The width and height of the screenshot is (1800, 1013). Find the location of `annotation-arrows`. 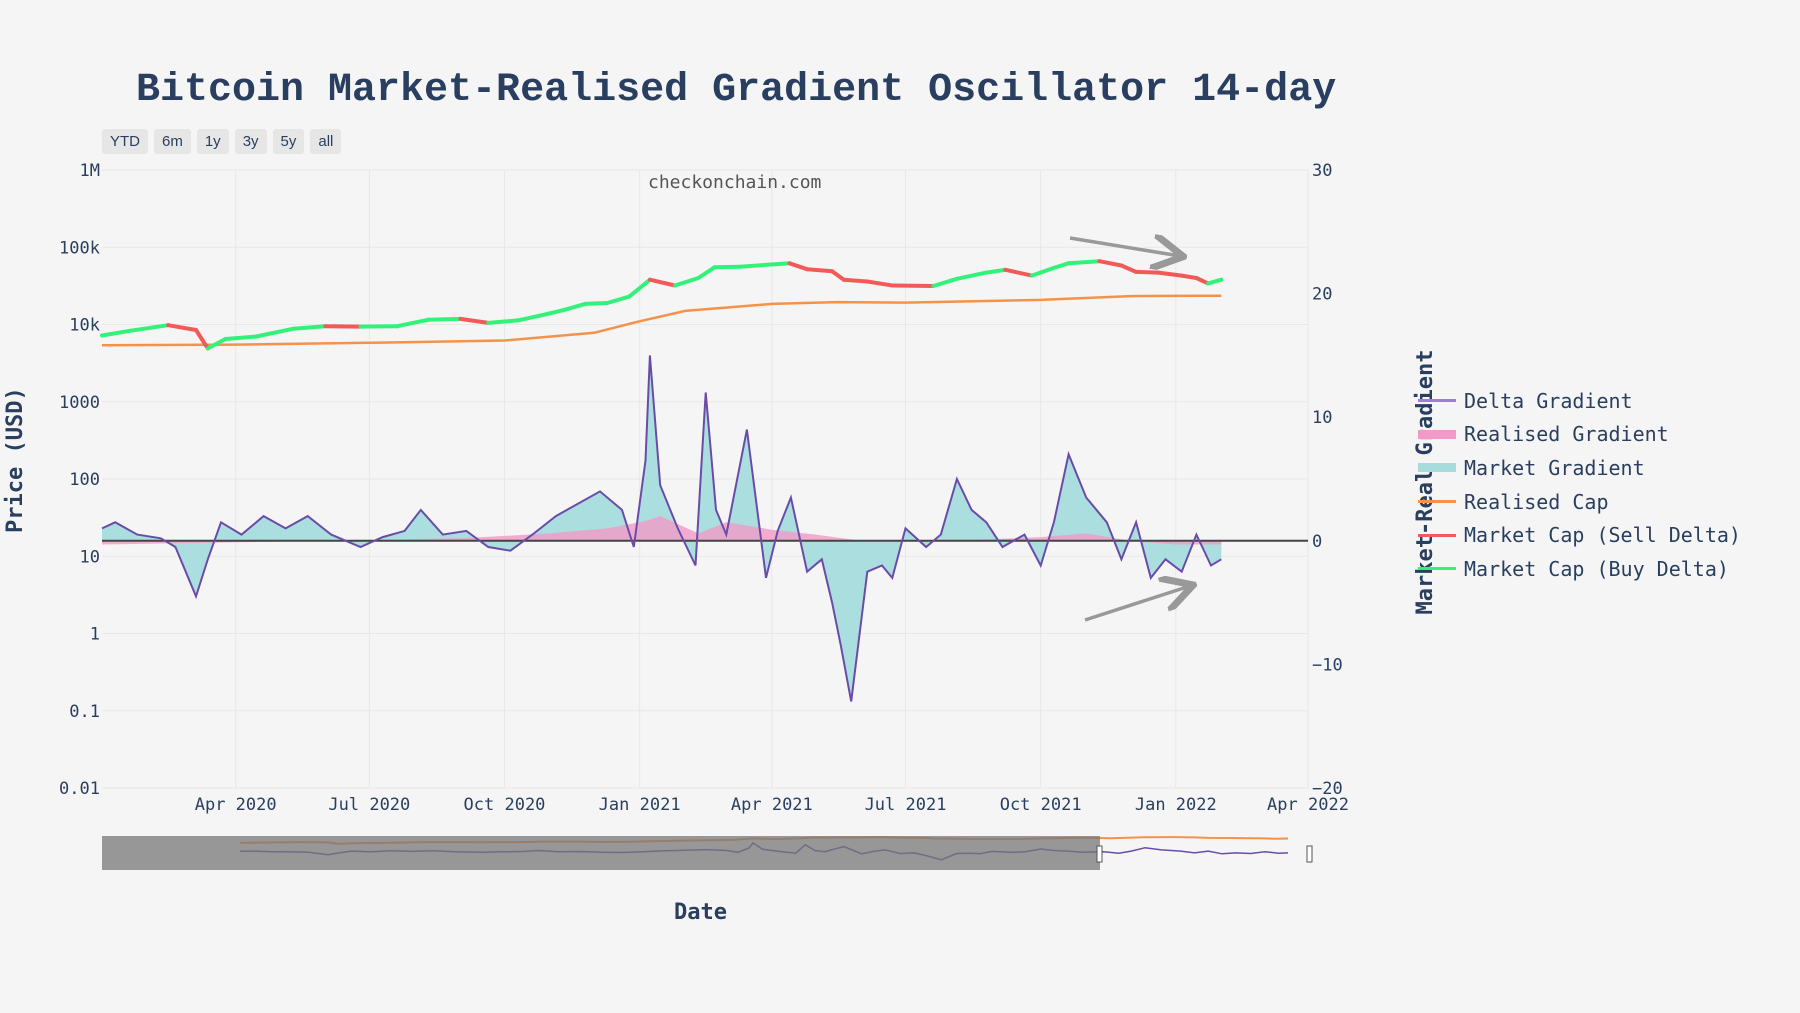

annotation-arrows is located at coordinates (1129, 430).